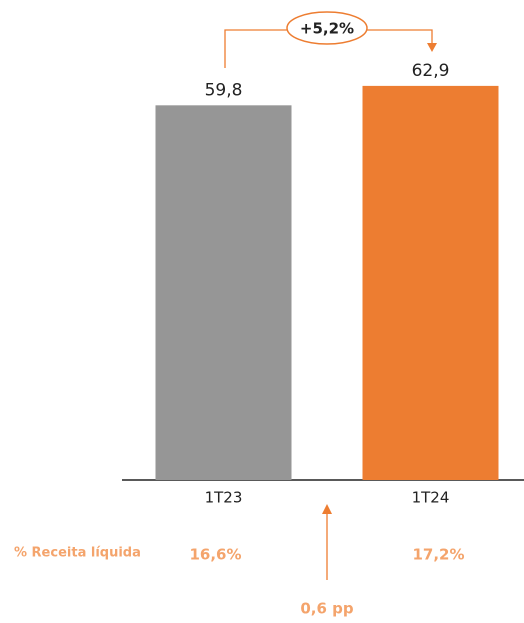  I want to click on margin-change: 0,6 pp, so click(327, 609).